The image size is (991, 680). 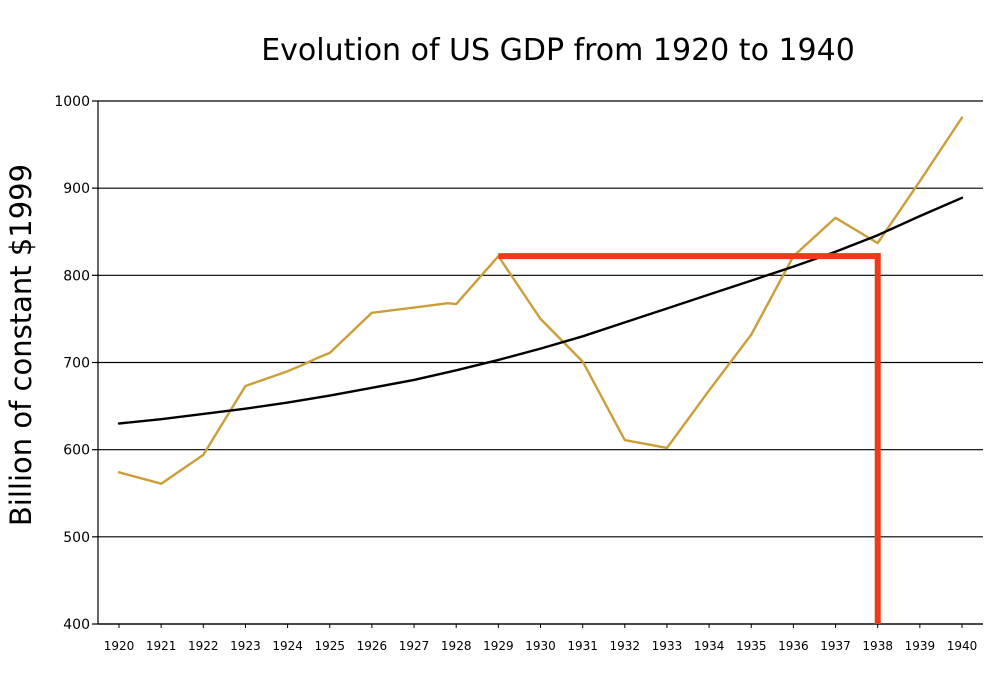 What do you see at coordinates (21, 345) in the screenshot?
I see `y-axis-label: Billion of constant $1999` at bounding box center [21, 345].